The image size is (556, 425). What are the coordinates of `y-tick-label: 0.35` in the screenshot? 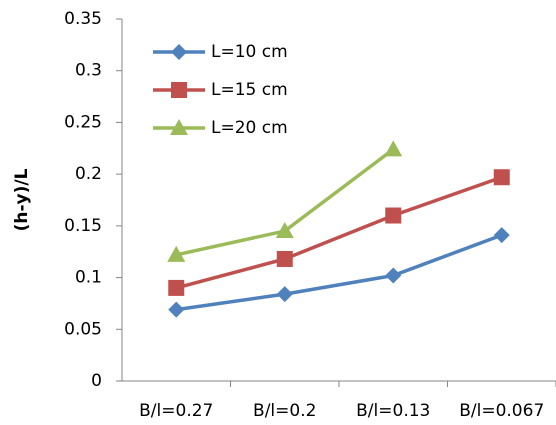 It's located at (83, 19).